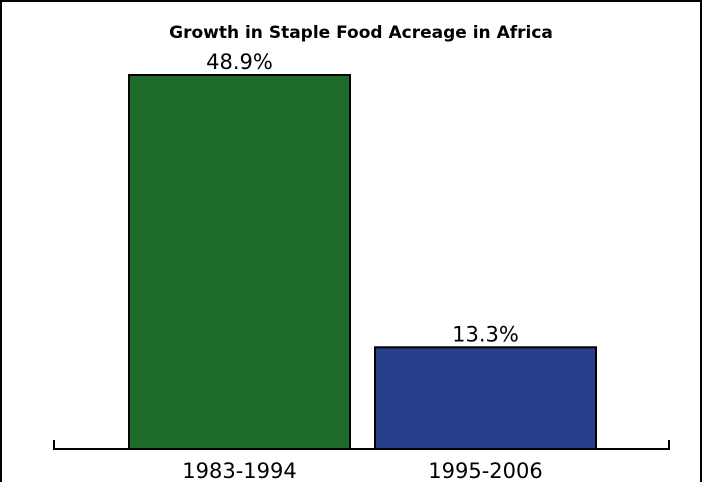 The image size is (702, 484). Describe the element at coordinates (361, 461) in the screenshot. I see `x-axis: 1983-1994 1995-2006` at that location.